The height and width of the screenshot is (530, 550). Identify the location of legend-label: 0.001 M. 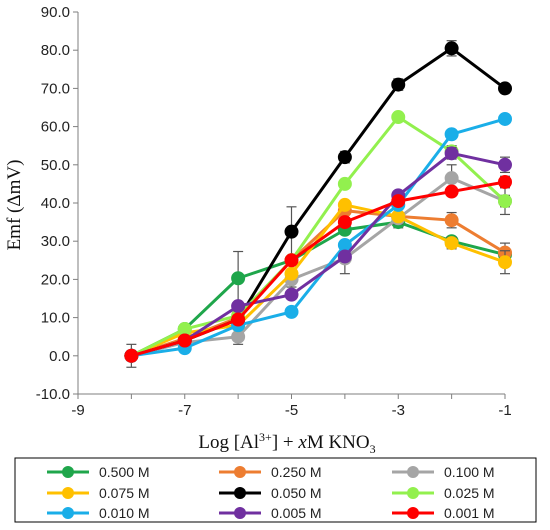
(469, 513).